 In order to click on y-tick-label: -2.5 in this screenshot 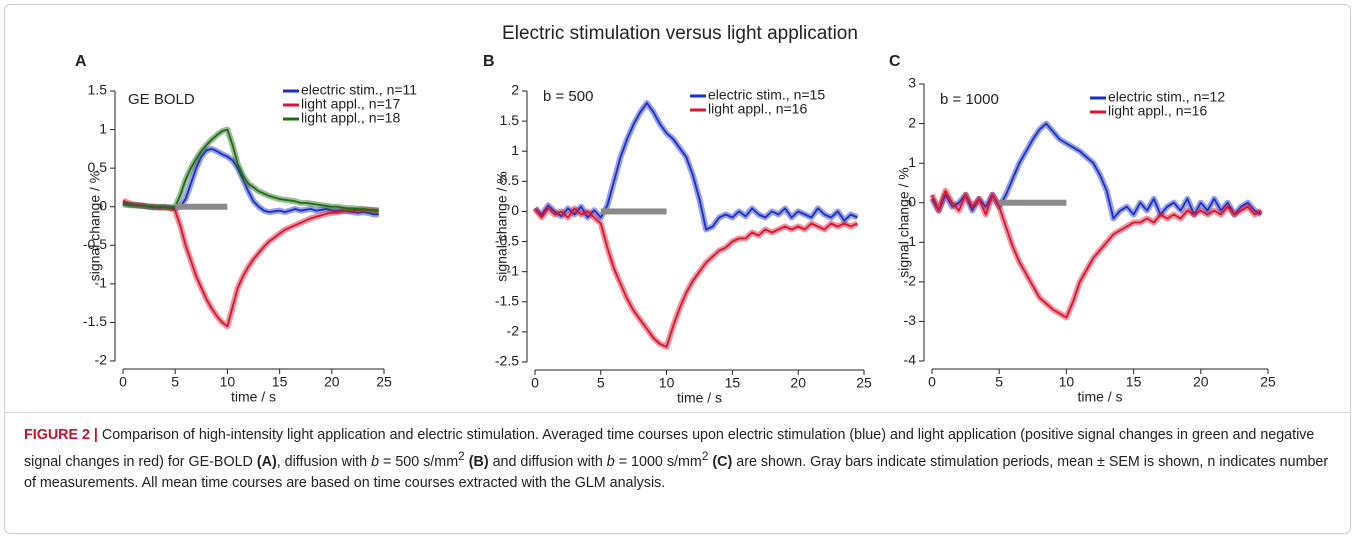, I will do `click(507, 361)`.